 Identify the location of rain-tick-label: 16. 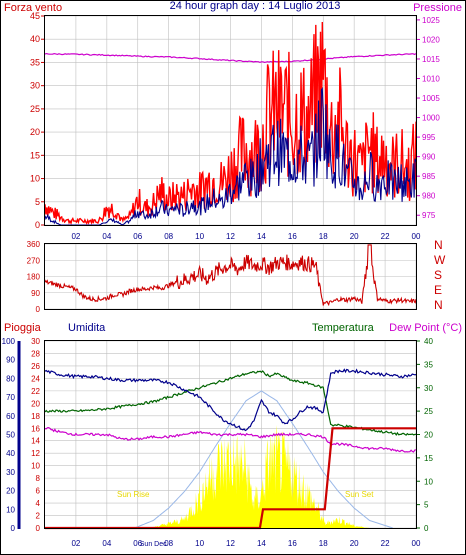
(35, 428).